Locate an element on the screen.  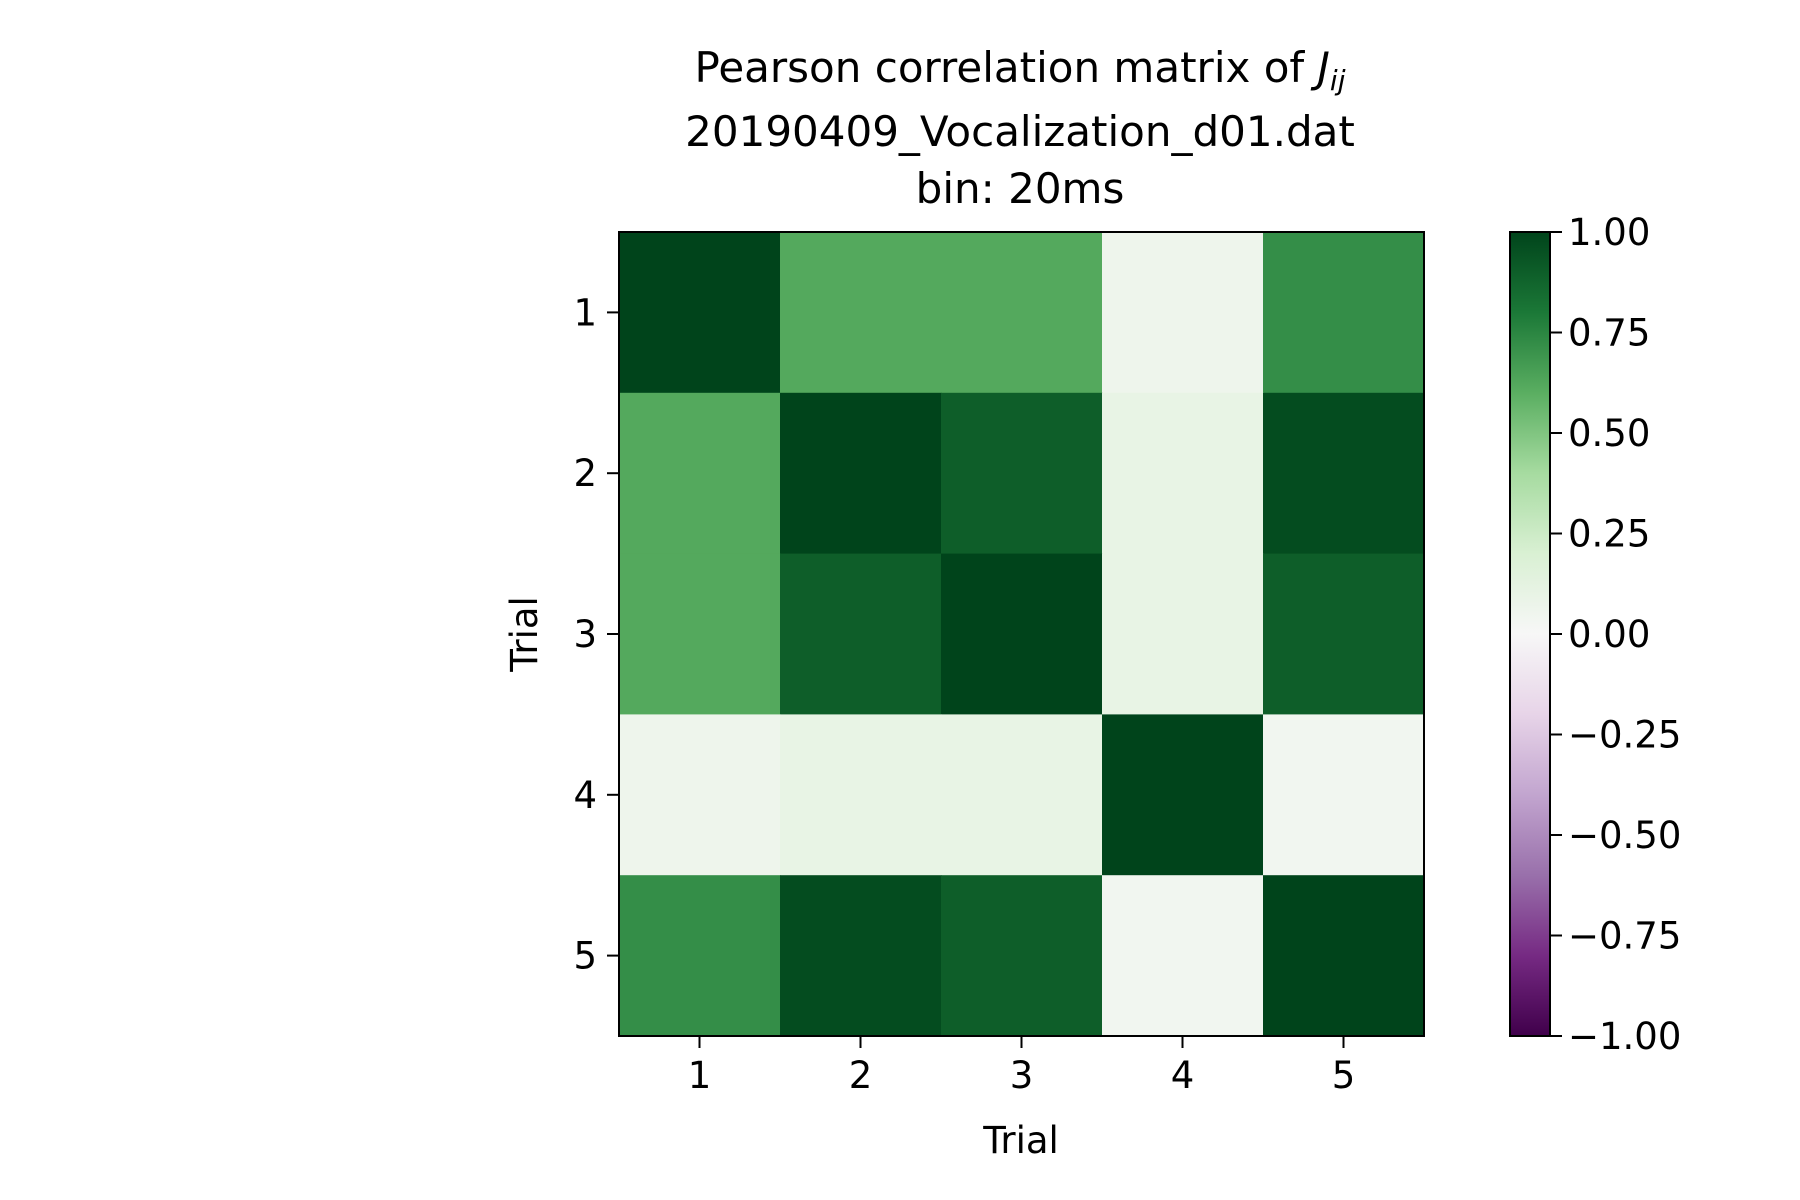
heatmap-cell-r1-c2 is located at coordinates (861, 313).